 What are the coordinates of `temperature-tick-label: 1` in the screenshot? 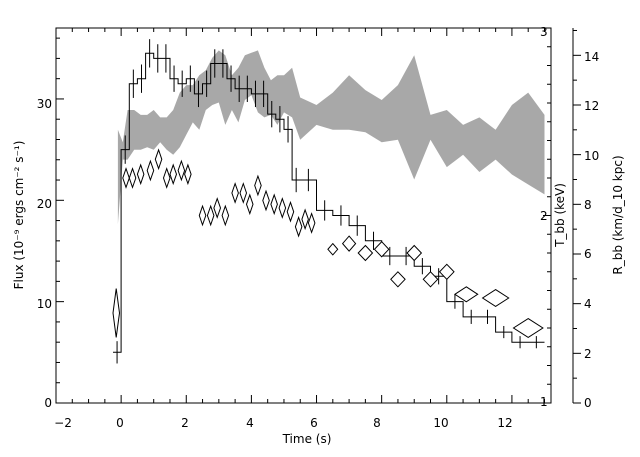 It's located at (544, 402).